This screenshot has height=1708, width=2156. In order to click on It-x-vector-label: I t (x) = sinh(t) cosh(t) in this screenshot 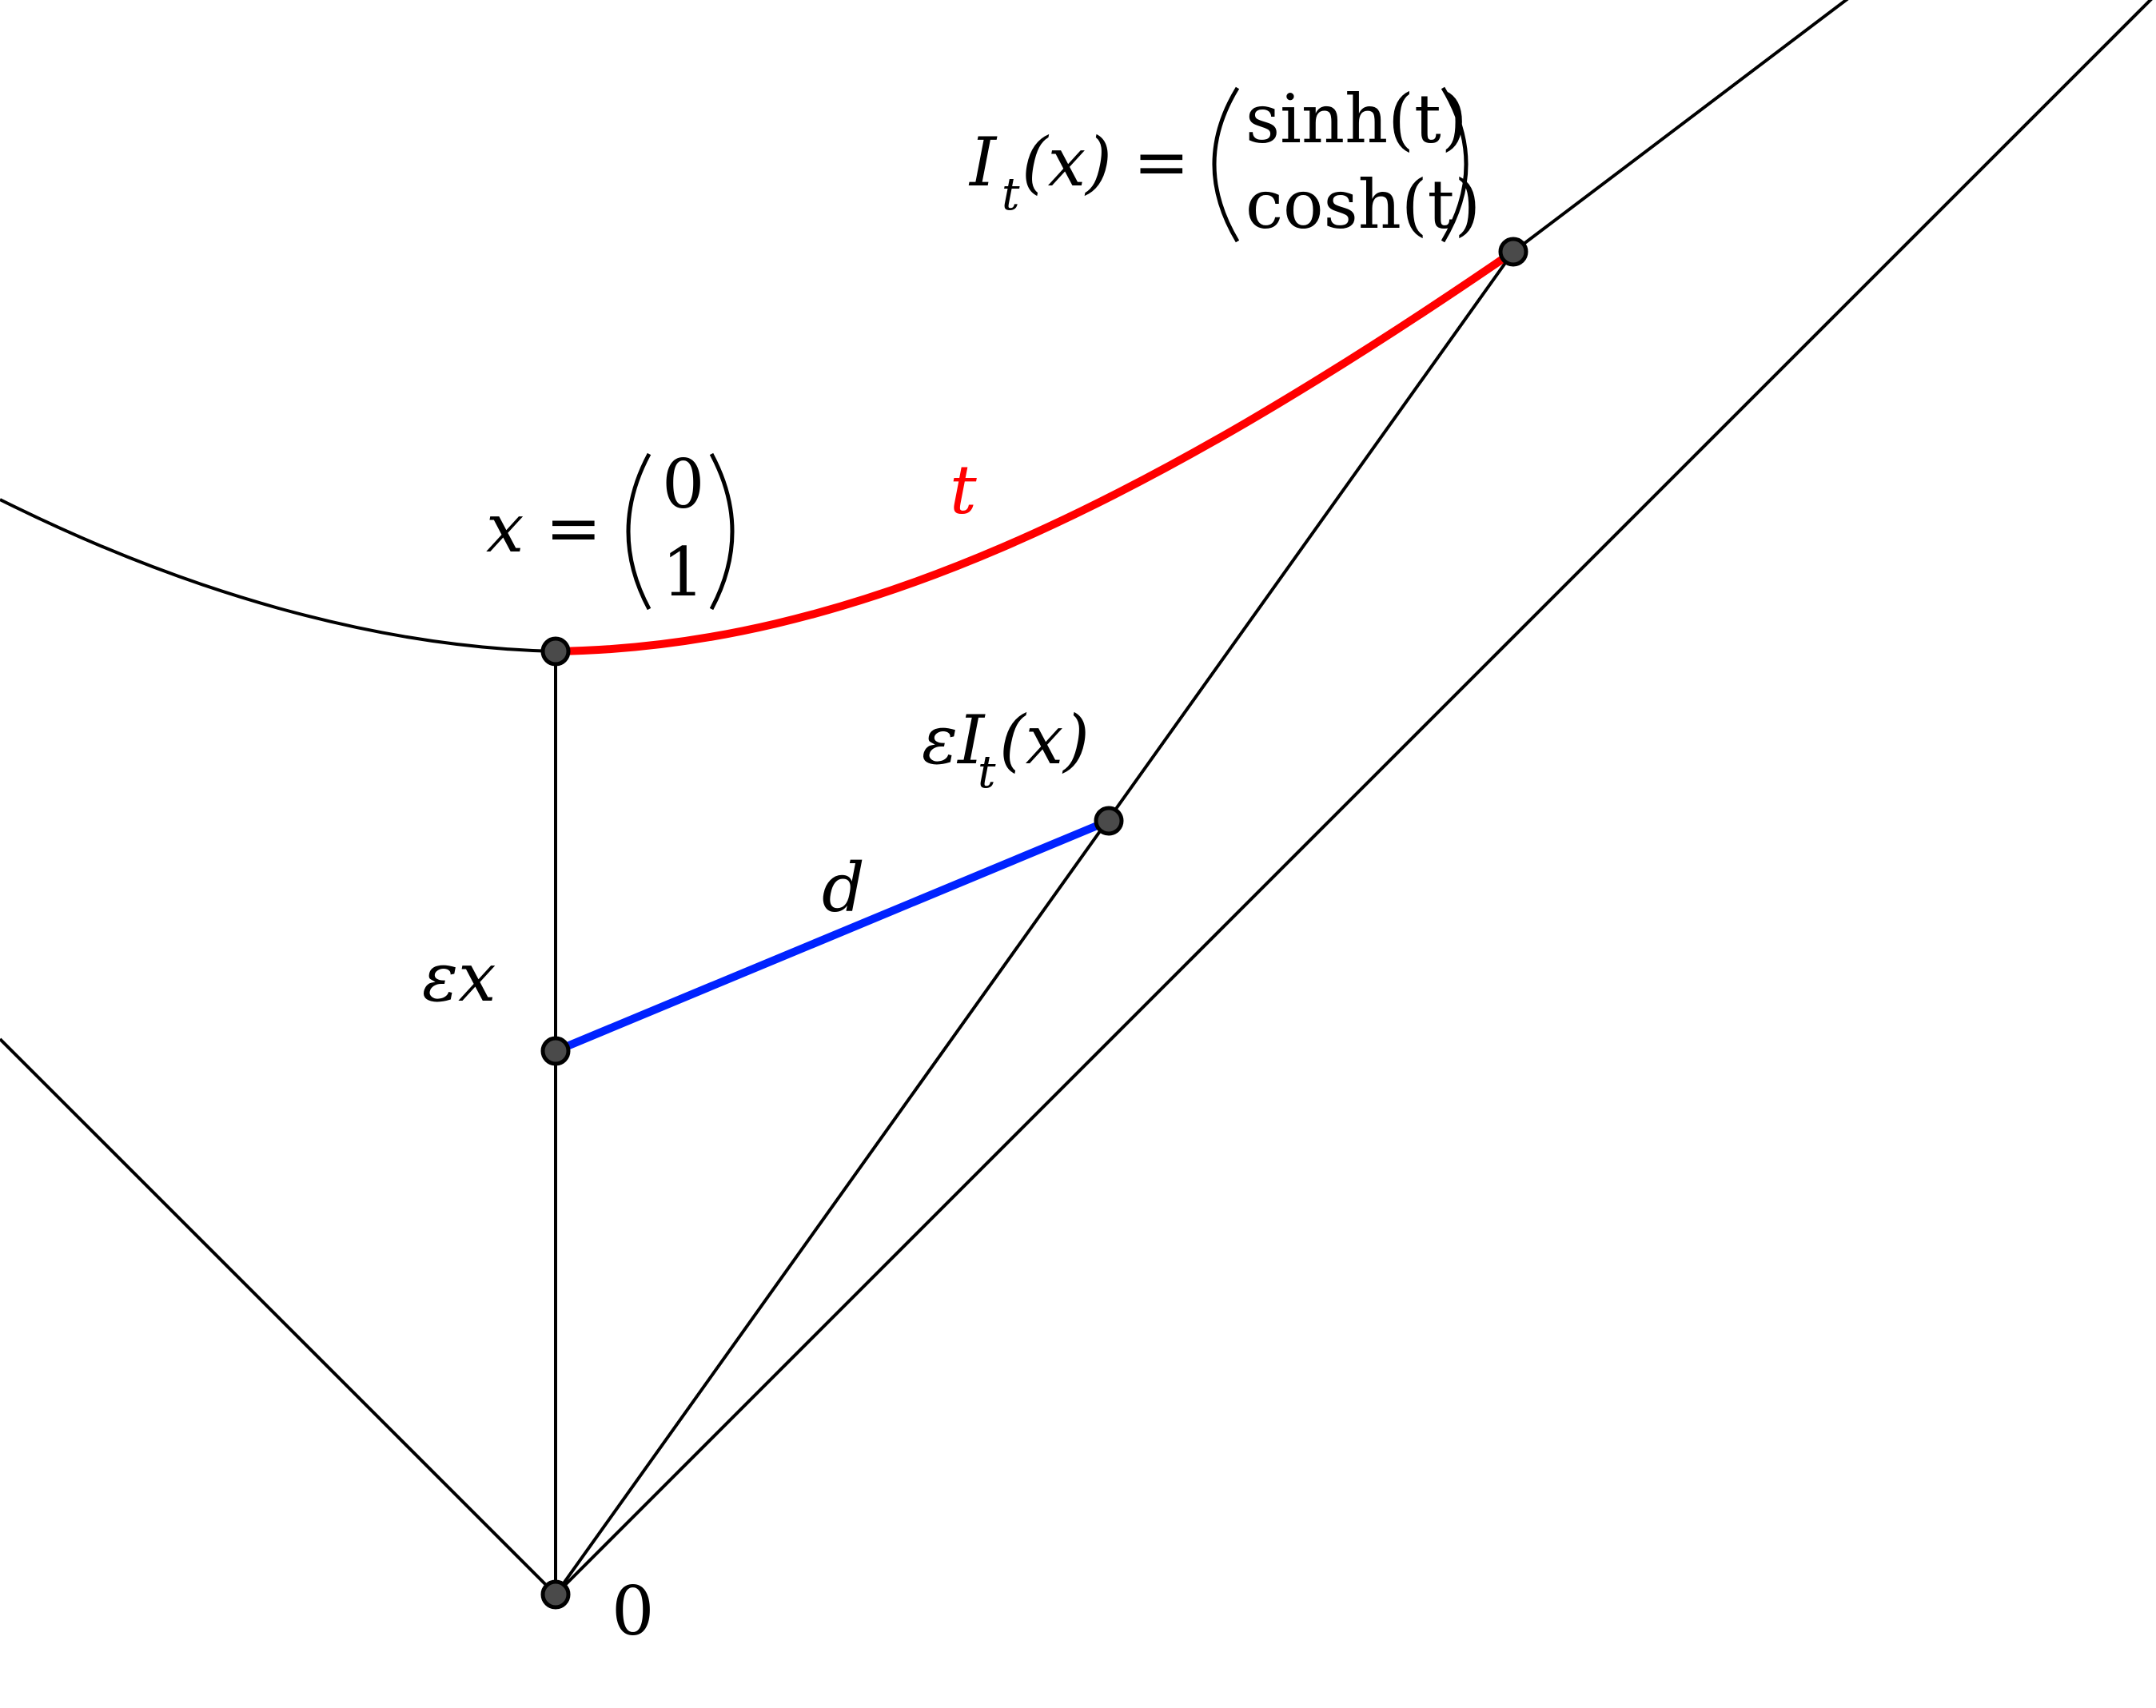, I will do `click(1224, 162)`.